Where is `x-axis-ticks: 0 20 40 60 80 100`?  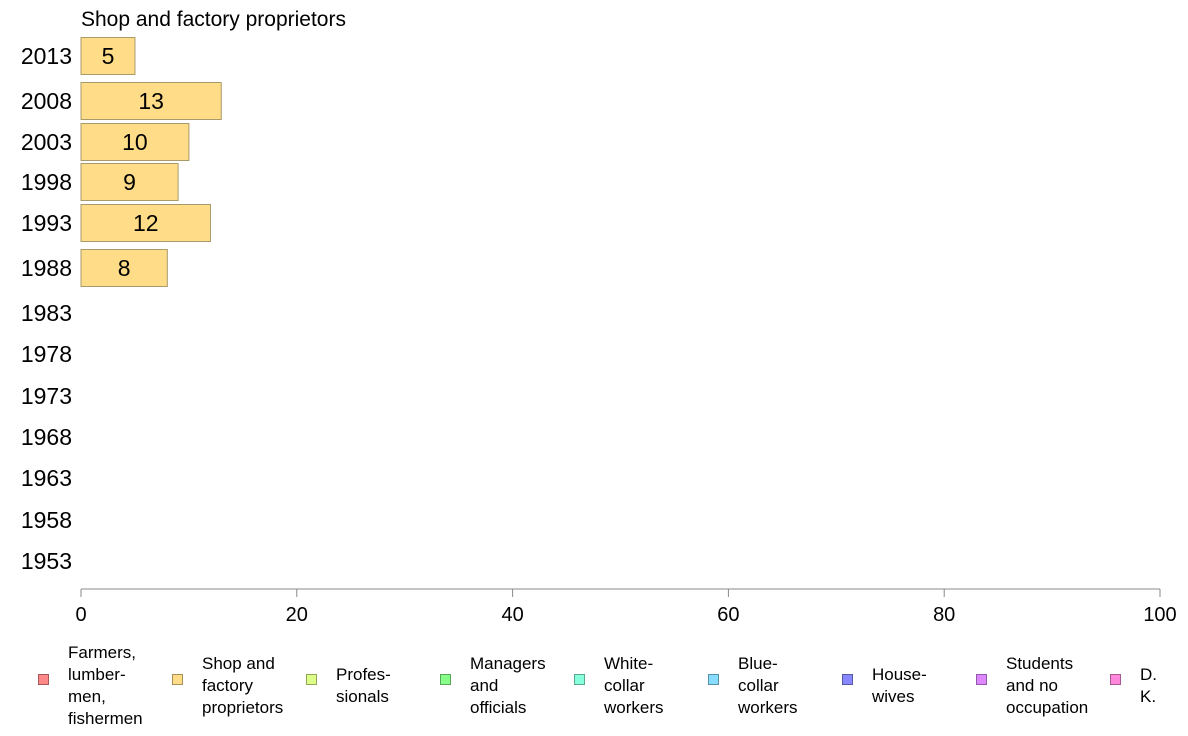 x-axis-ticks: 0 20 40 60 80 100 is located at coordinates (626, 607).